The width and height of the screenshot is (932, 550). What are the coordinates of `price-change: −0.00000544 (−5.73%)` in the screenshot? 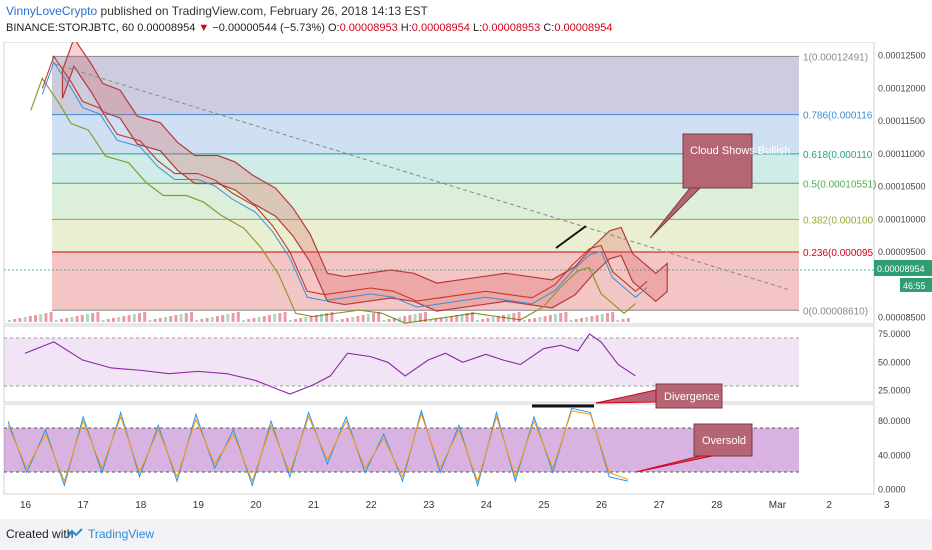 It's located at (268, 28).